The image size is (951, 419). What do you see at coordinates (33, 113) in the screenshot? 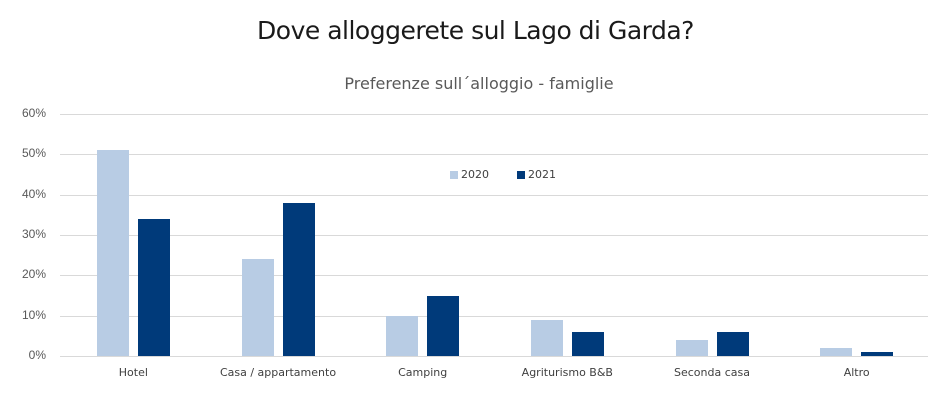
I see `y-tick-label: 60%` at bounding box center [33, 113].